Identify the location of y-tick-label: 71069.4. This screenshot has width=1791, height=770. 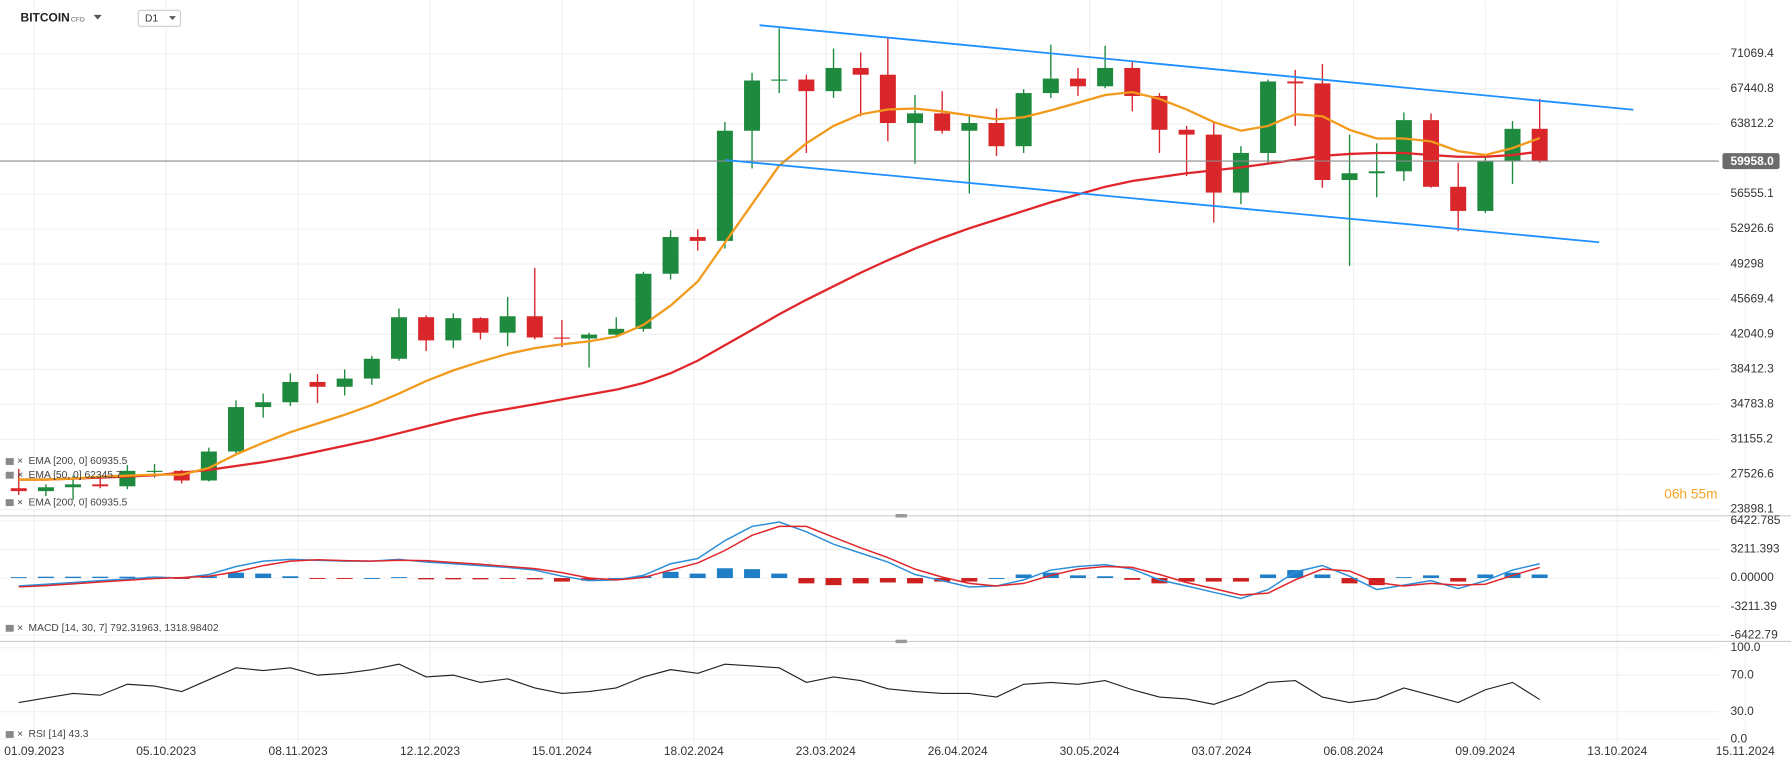
(1752, 53).